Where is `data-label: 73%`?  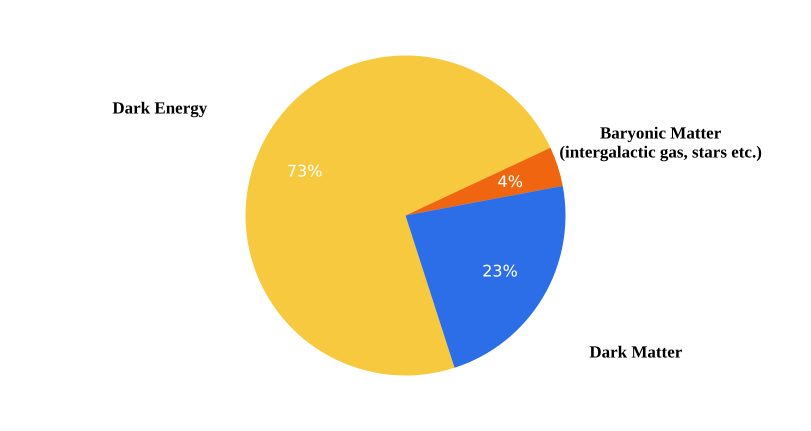 data-label: 73% is located at coordinates (304, 171).